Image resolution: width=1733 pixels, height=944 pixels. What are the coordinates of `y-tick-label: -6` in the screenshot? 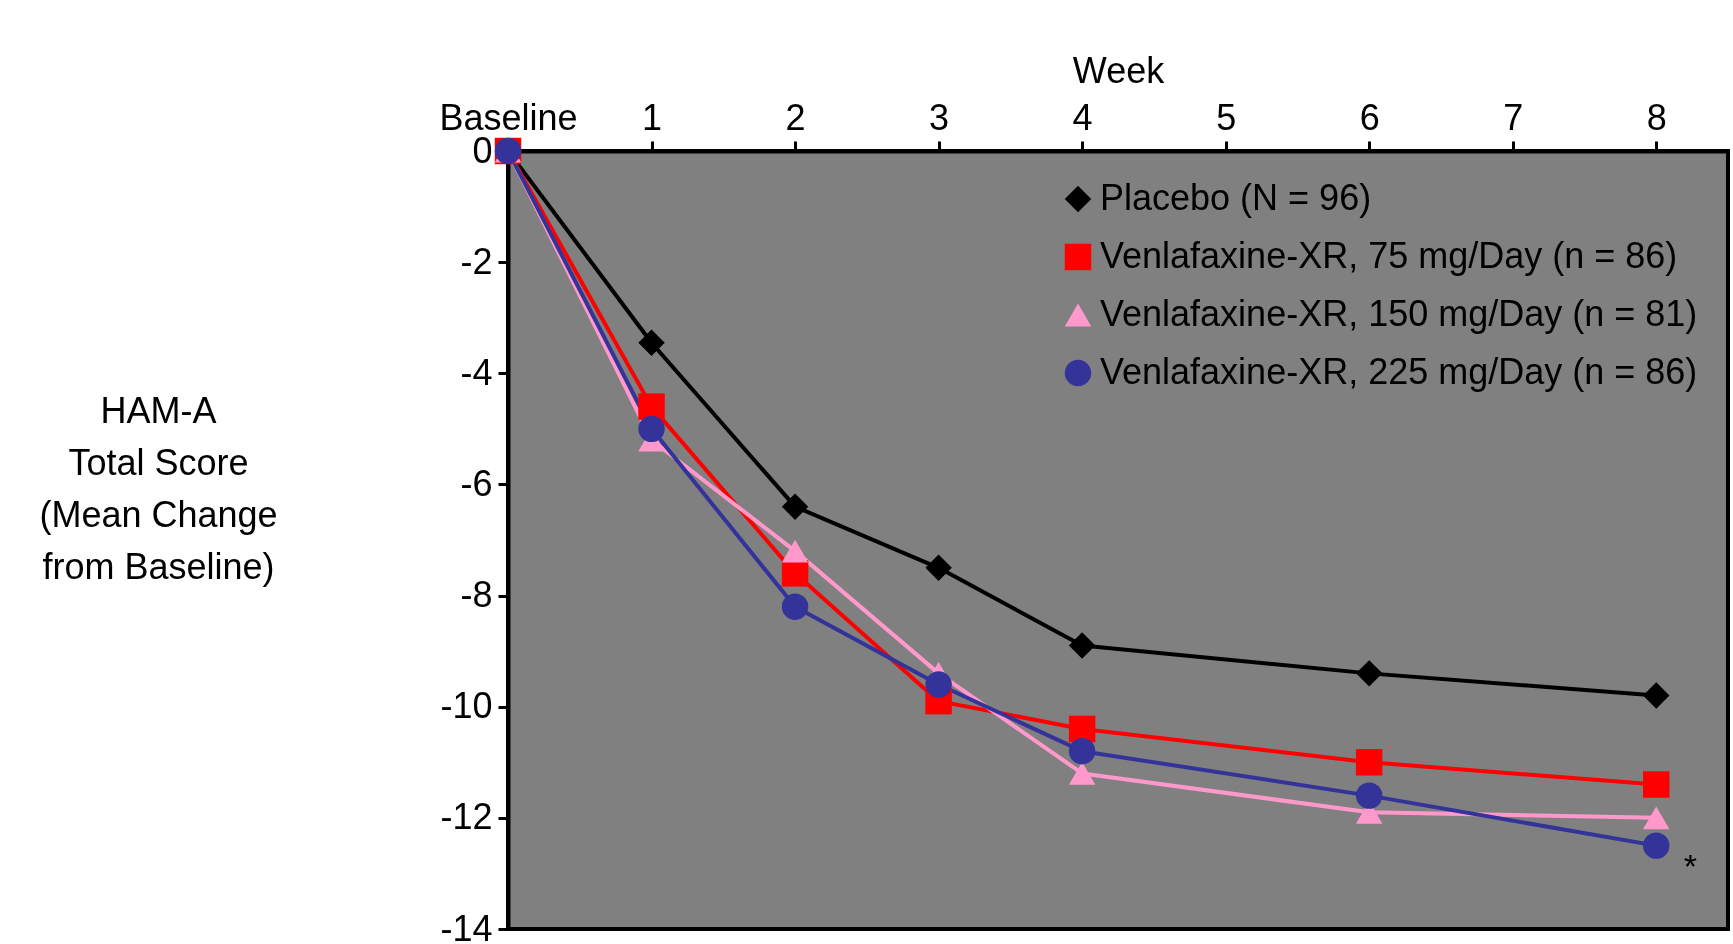 It's located at (476, 483).